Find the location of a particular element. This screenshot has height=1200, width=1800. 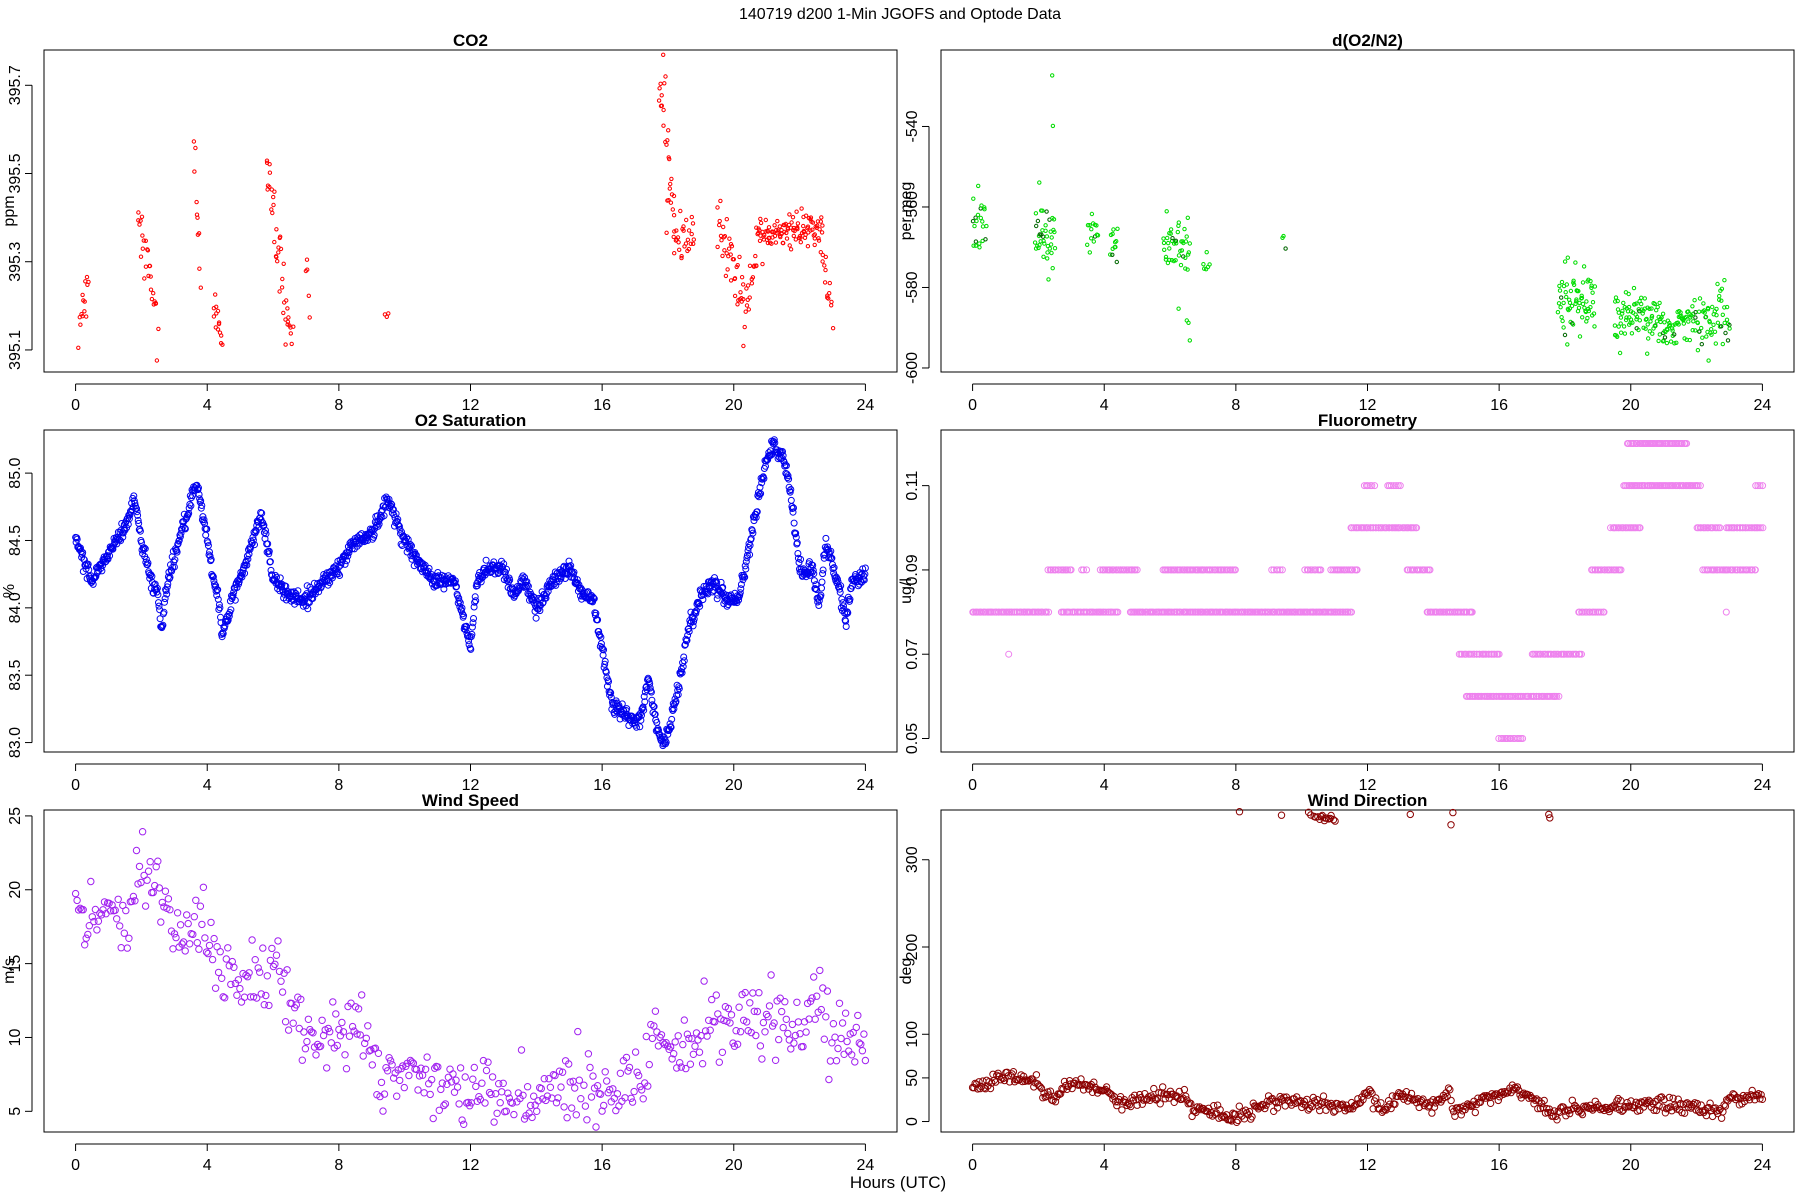

data-points-winddir is located at coordinates (1367, 967).